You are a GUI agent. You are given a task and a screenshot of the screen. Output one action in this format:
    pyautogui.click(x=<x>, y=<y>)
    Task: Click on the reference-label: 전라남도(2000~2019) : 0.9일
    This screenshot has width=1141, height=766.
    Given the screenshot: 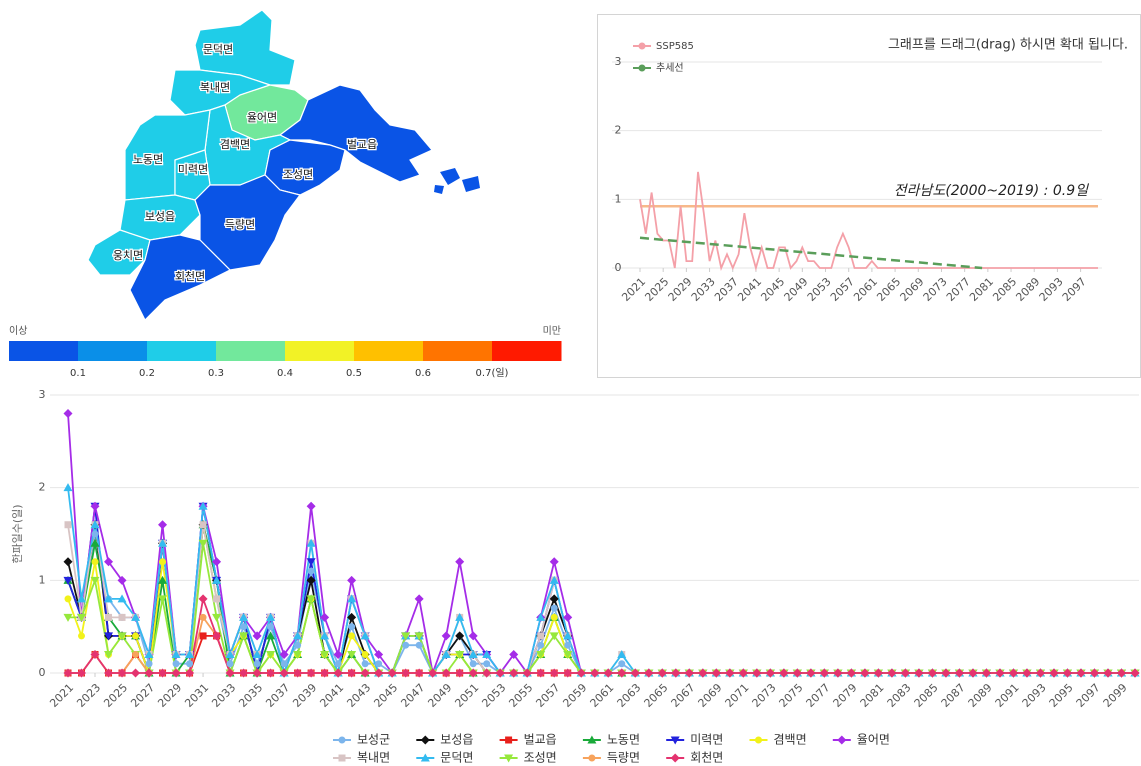 What is the action you would take?
    pyautogui.click(x=991, y=191)
    